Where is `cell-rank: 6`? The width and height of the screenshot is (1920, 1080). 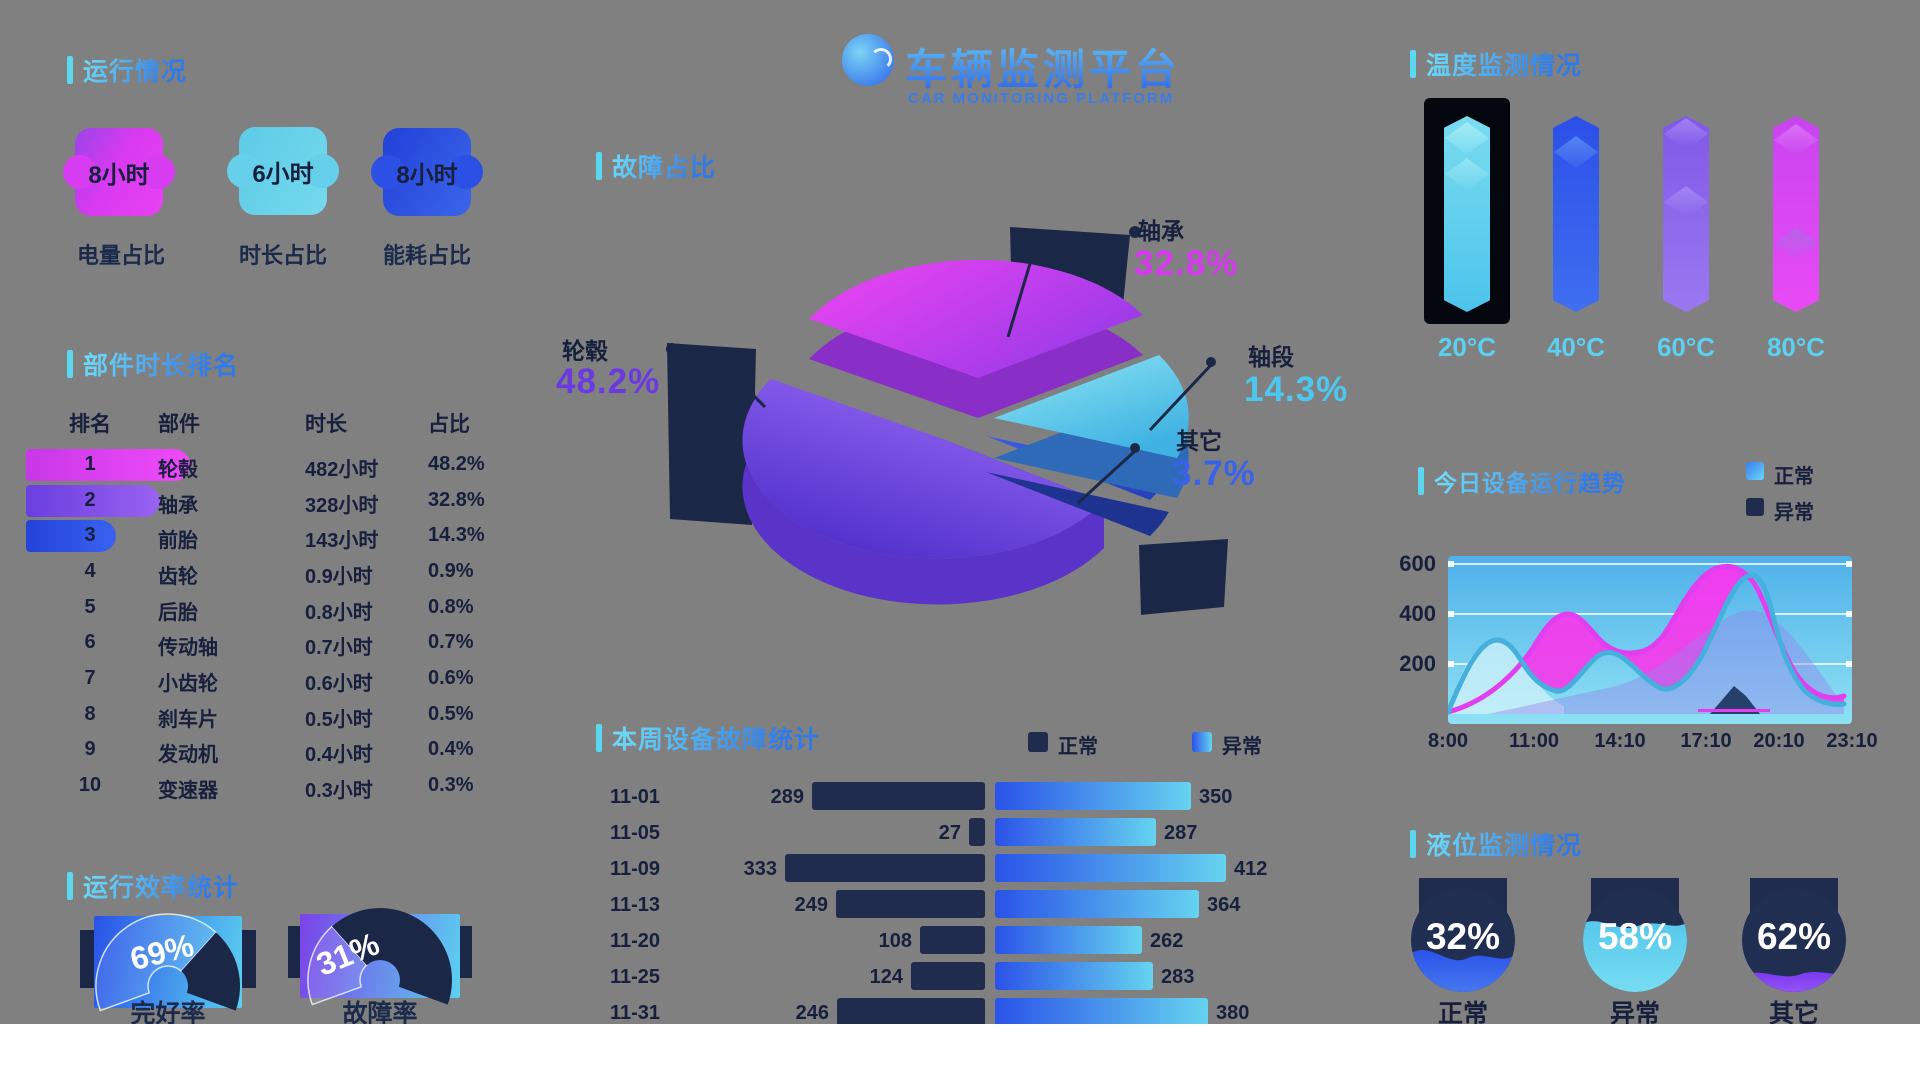
cell-rank: 6 is located at coordinates (90, 642).